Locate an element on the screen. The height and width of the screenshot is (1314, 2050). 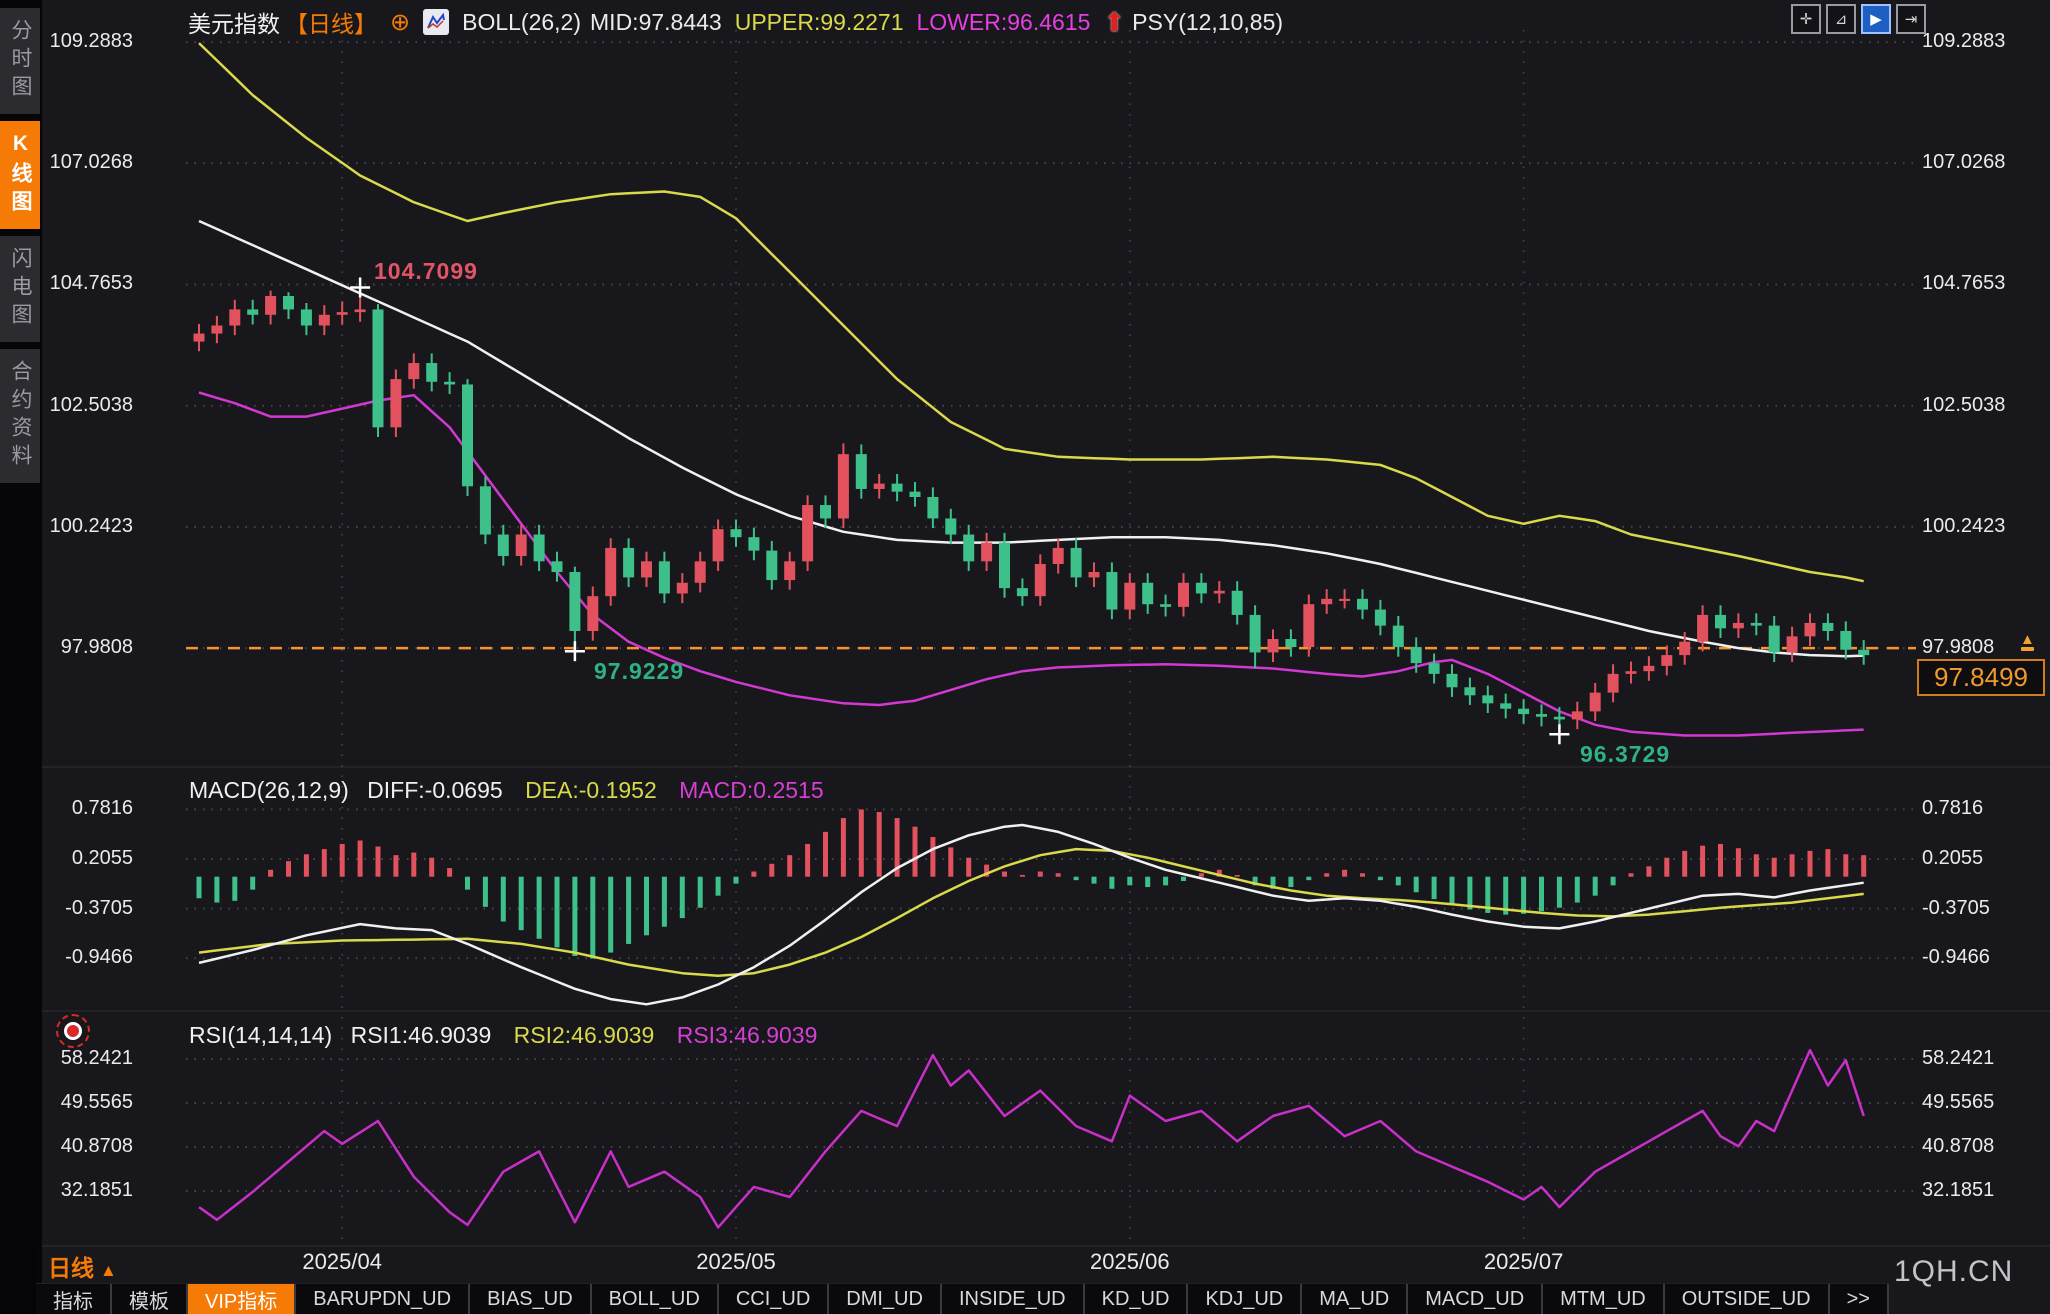
main-y-label-right: 104.7653 is located at coordinates (1964, 283).